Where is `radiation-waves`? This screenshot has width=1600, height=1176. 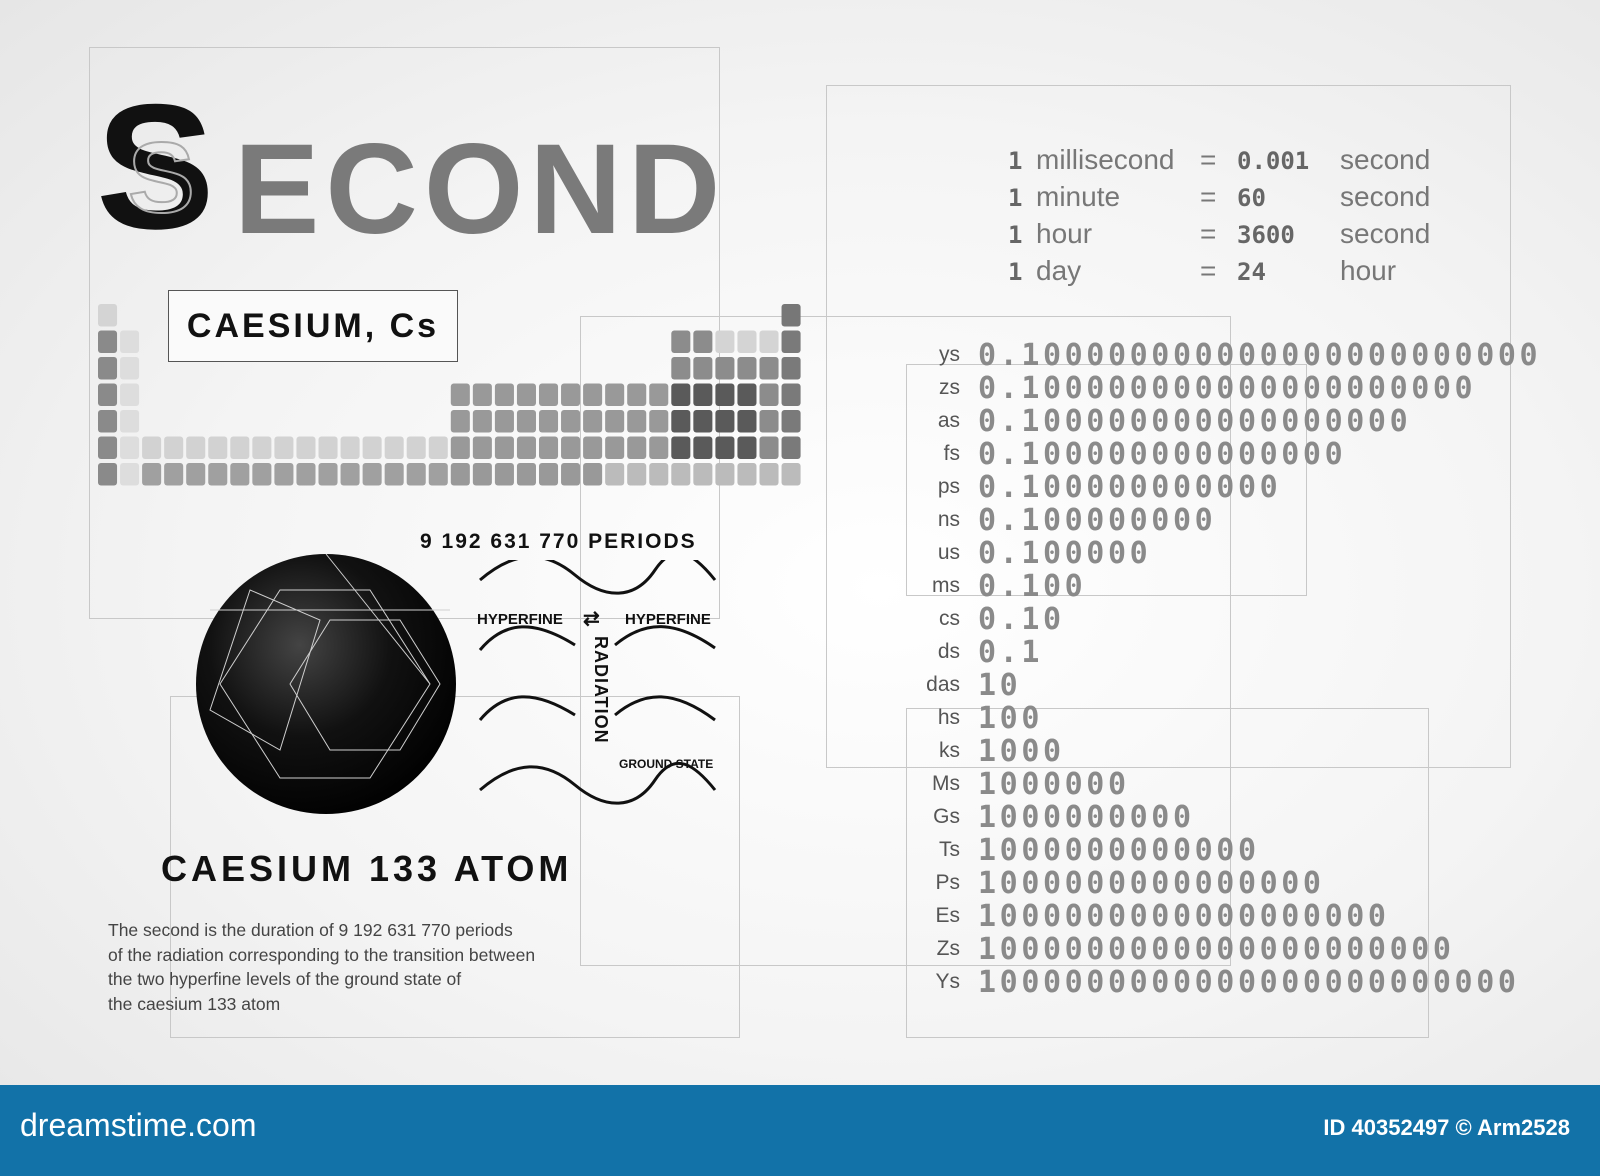
radiation-waves is located at coordinates (597, 682).